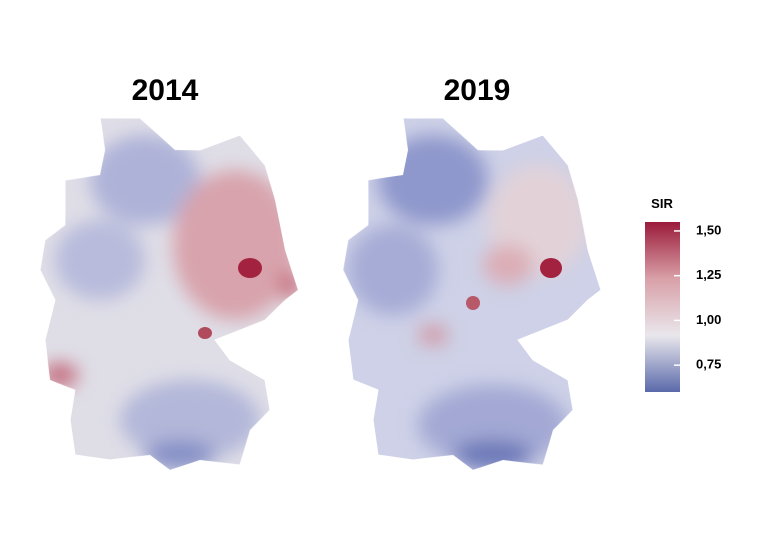 The width and height of the screenshot is (760, 537). What do you see at coordinates (708, 364) in the screenshot?
I see `tick-label: 0,75` at bounding box center [708, 364].